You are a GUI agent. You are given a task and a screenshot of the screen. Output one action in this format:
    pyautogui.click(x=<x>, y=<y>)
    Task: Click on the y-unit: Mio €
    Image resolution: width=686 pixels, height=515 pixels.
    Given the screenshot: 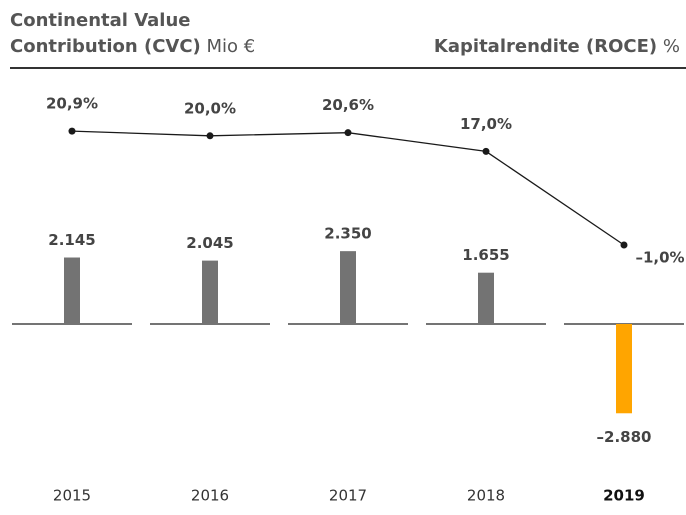 What is the action you would take?
    pyautogui.click(x=231, y=46)
    